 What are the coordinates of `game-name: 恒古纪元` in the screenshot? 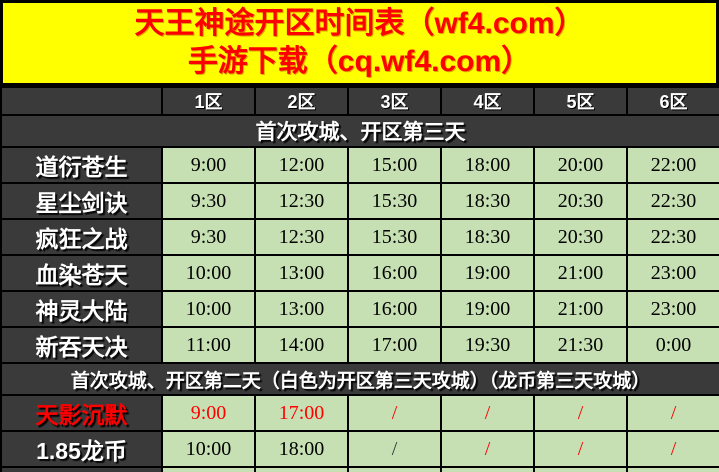 It's located at (81, 469).